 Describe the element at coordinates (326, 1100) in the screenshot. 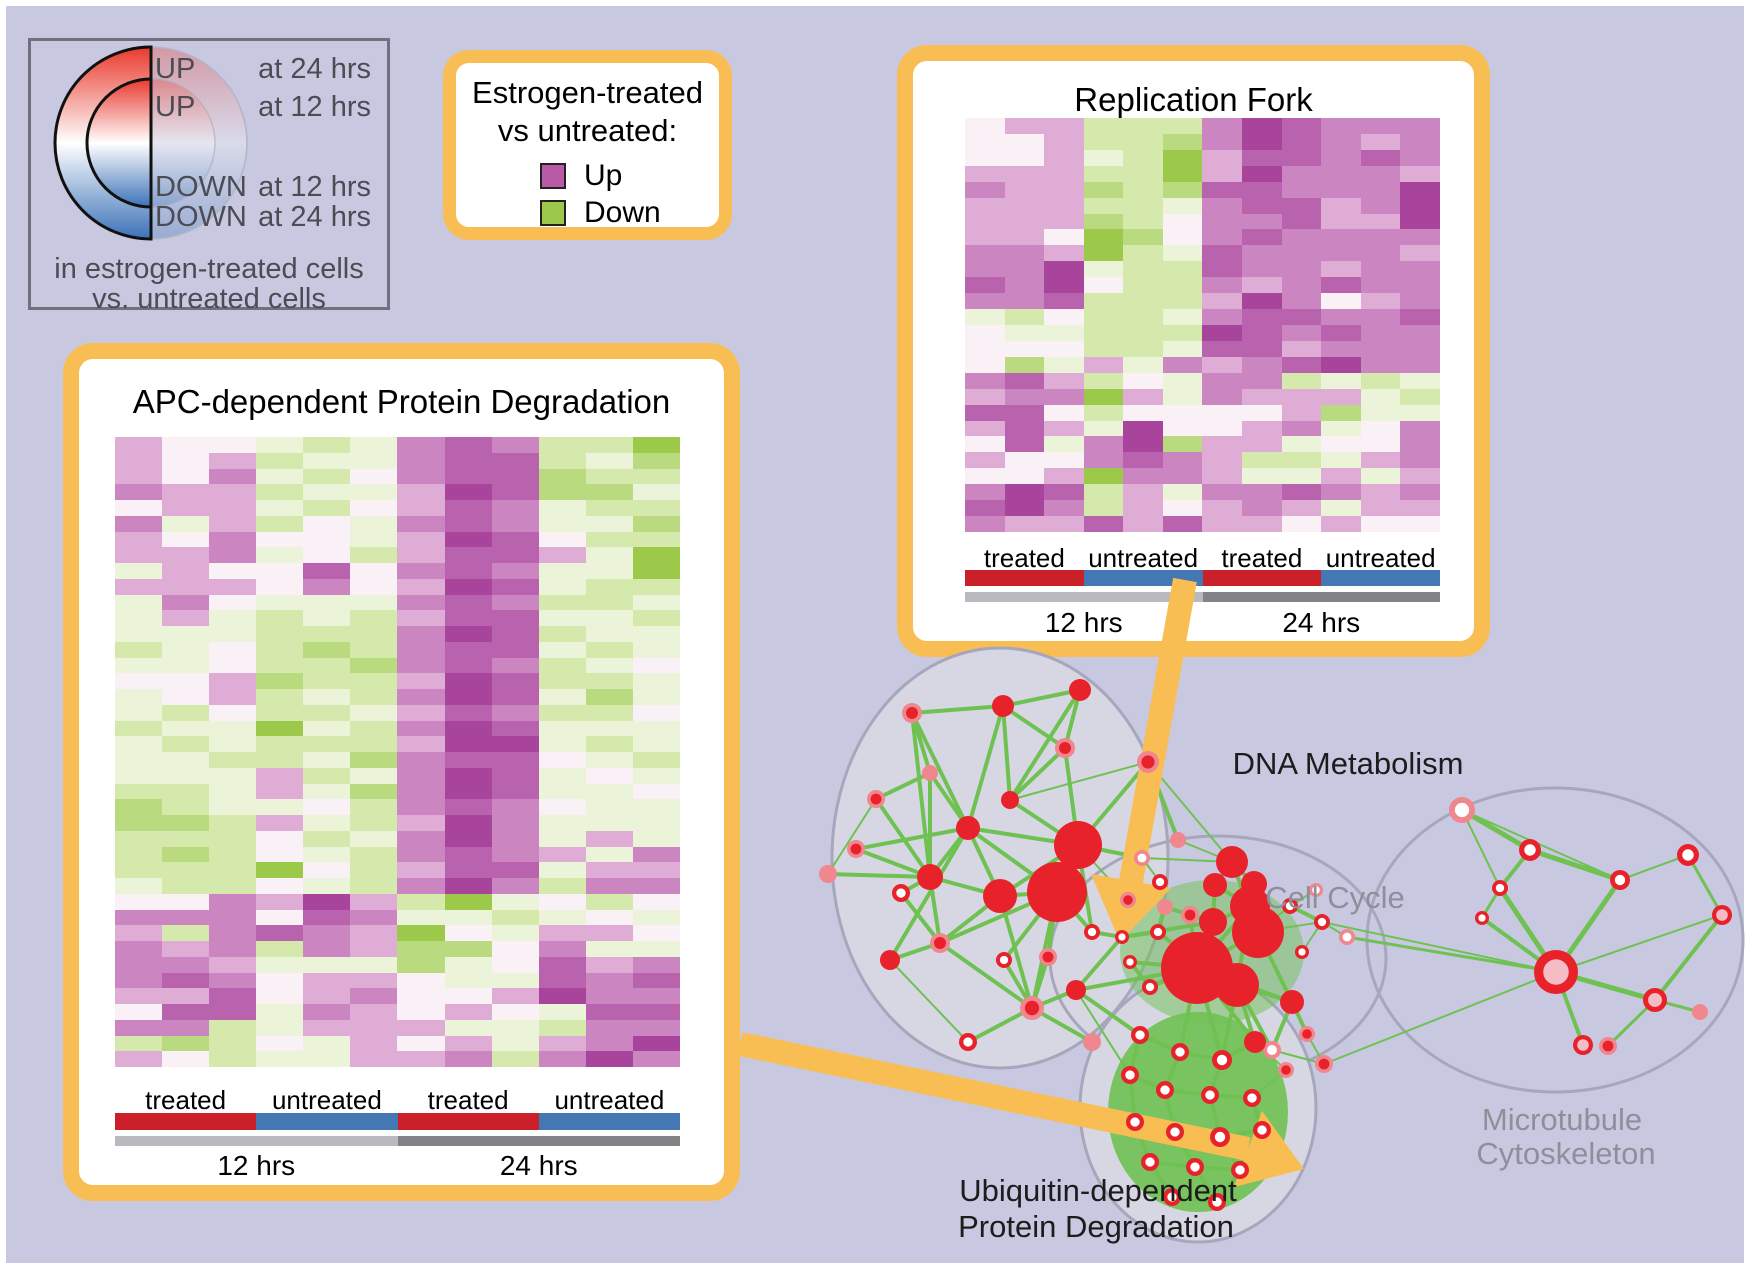

I see `group-label-untreated-1: untreated` at that location.